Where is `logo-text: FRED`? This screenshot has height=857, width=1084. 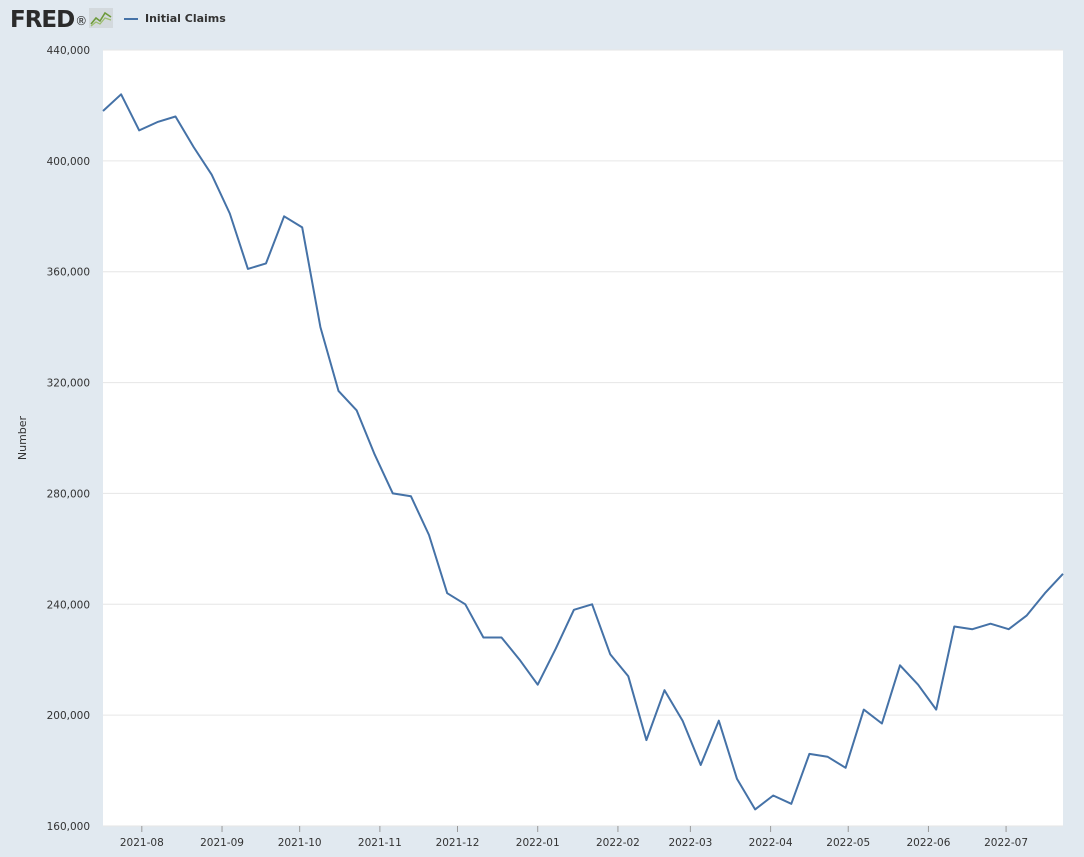
logo-text: FRED is located at coordinates (42, 20).